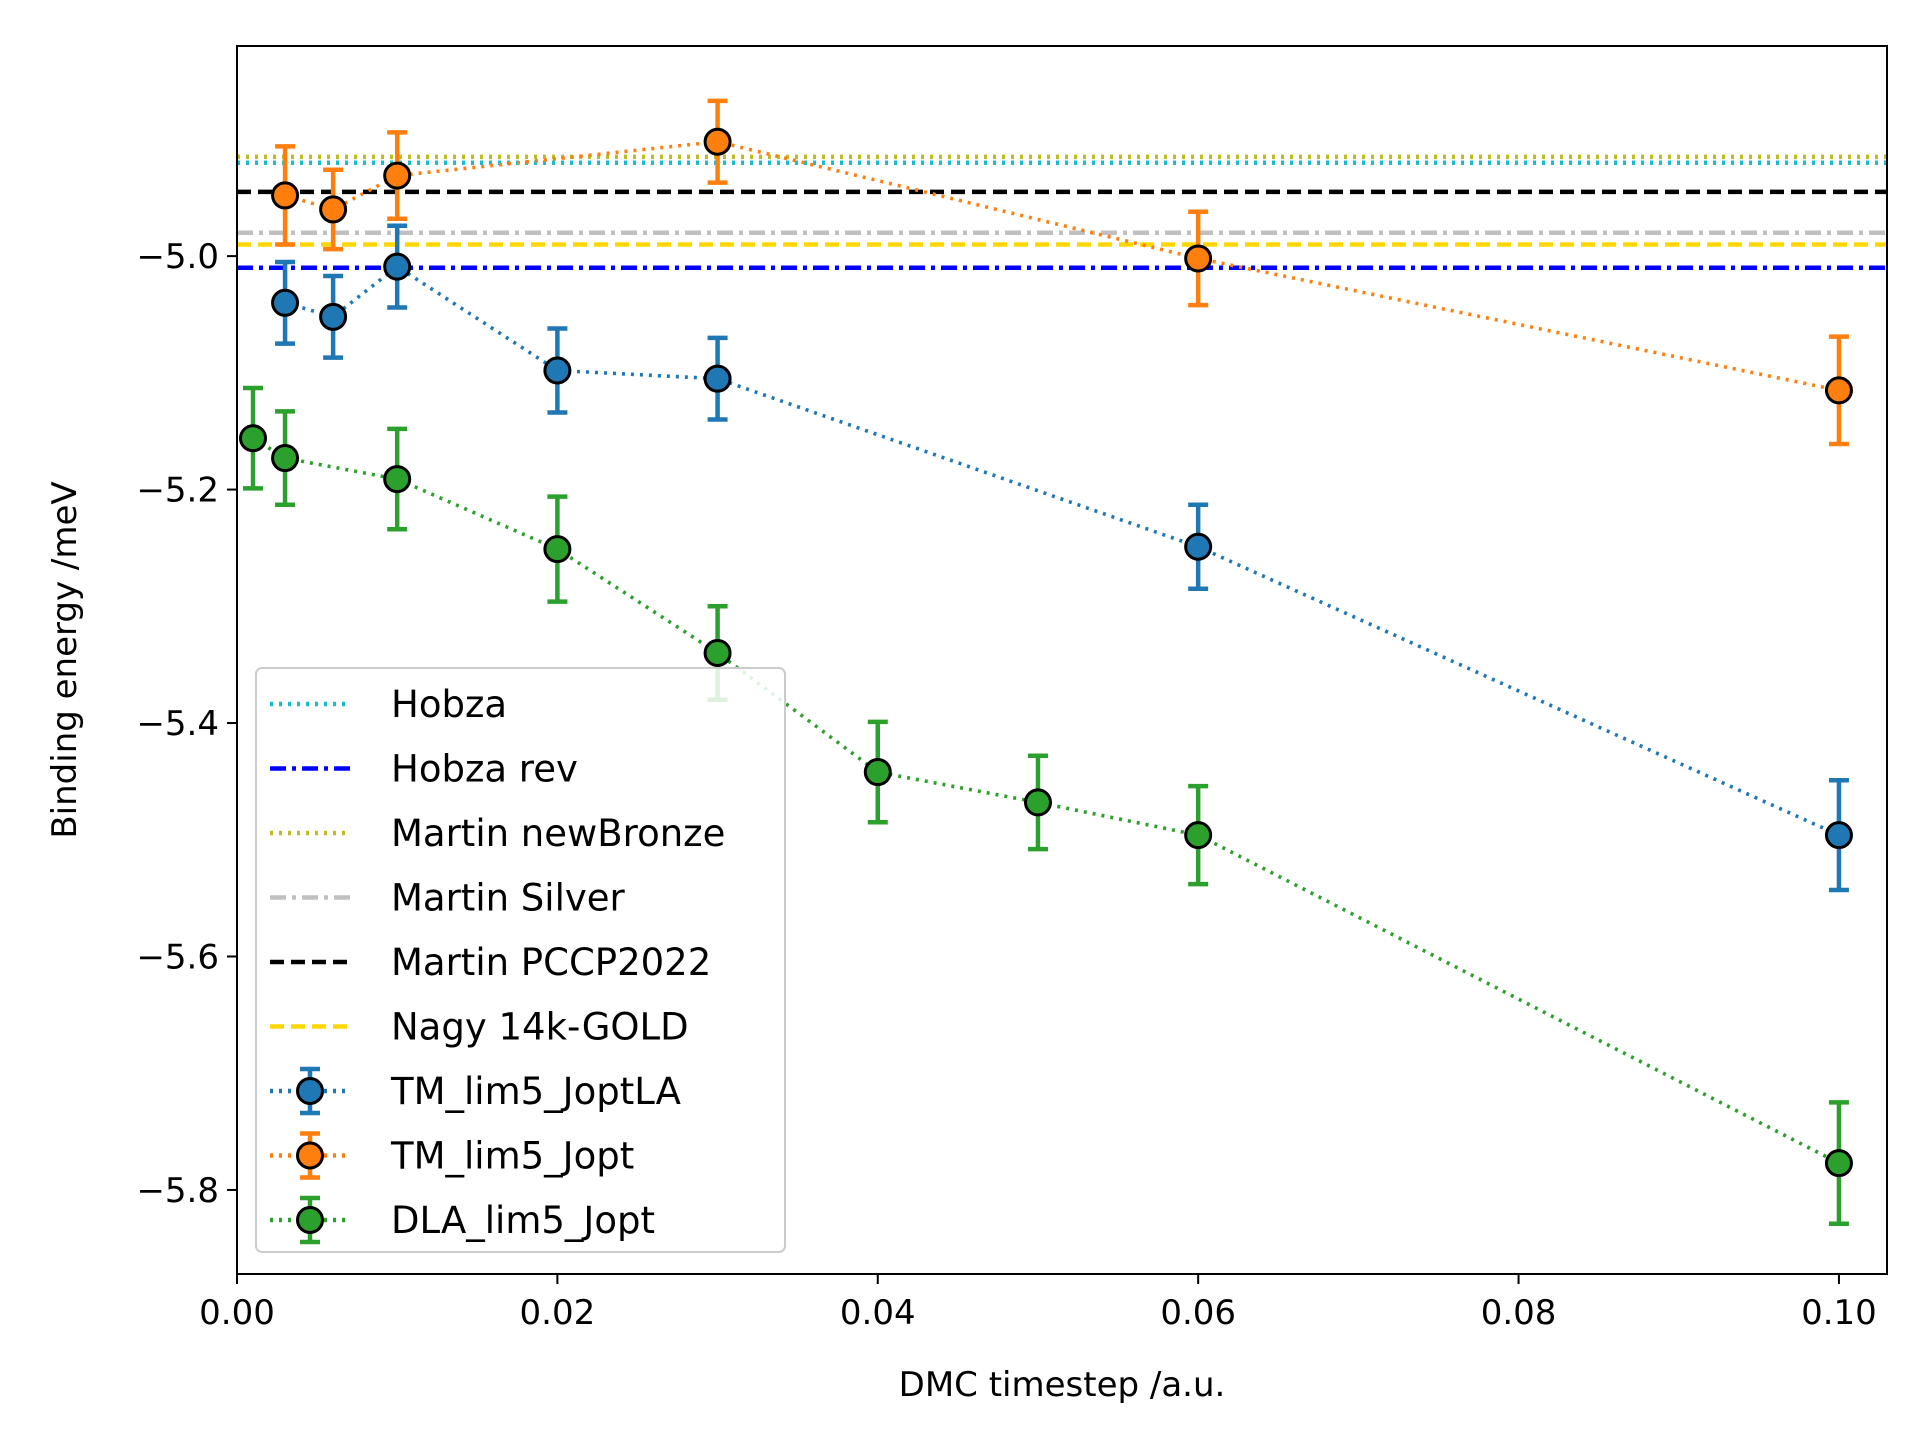  What do you see at coordinates (523, 1220) in the screenshot?
I see `legend-label: DLA_lim5_Jopt` at bounding box center [523, 1220].